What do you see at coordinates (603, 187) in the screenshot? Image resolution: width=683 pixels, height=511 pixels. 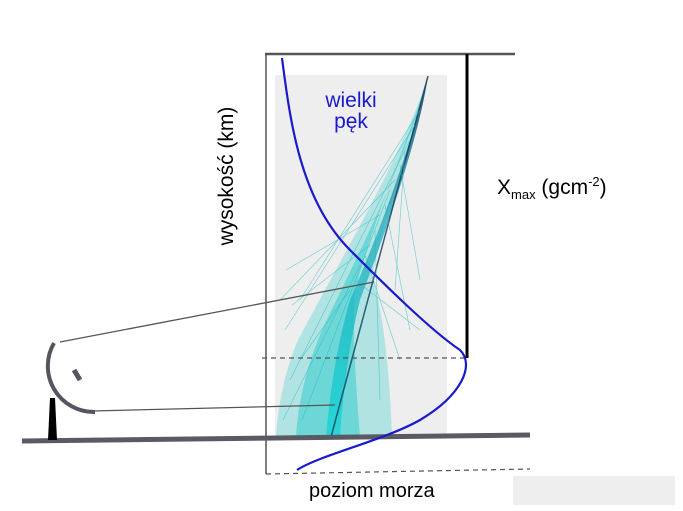 I see `xmax-label-unit-suffix: )` at bounding box center [603, 187].